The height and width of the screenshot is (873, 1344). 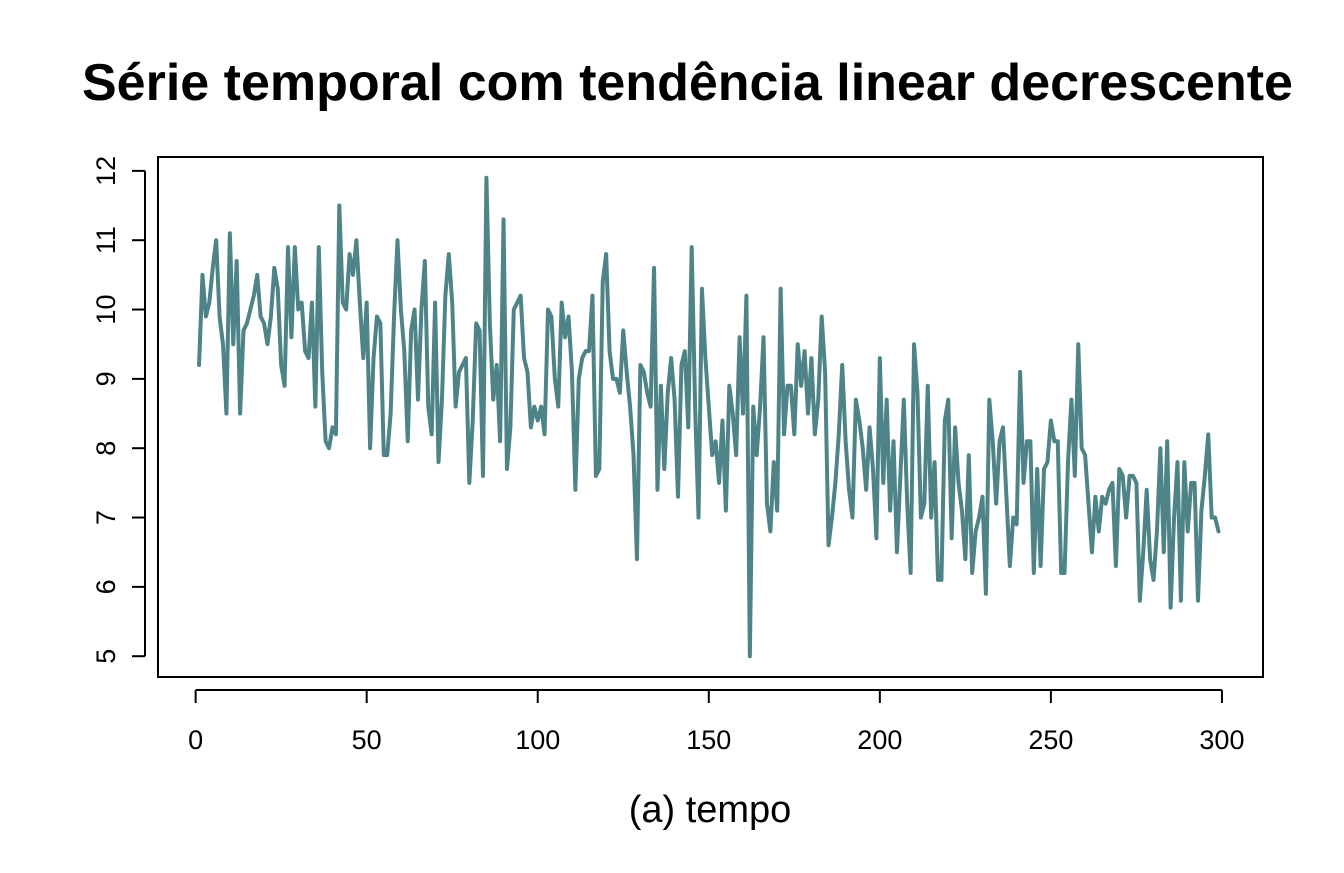 What do you see at coordinates (106, 448) in the screenshot?
I see `y-tick-label: 8` at bounding box center [106, 448].